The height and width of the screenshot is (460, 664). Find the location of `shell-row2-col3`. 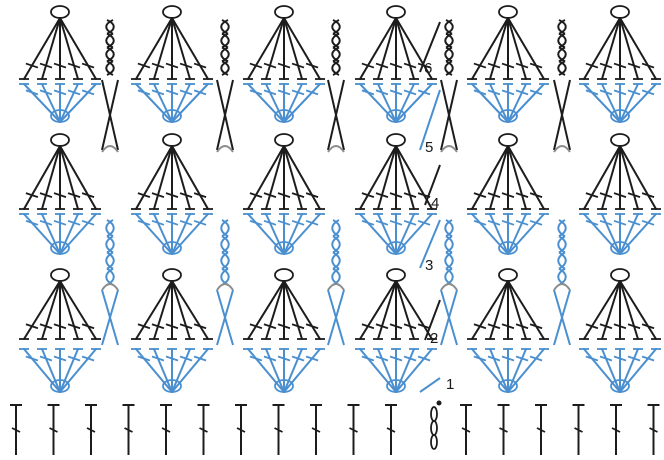

shell-row2-col3 is located at coordinates (284, 304).